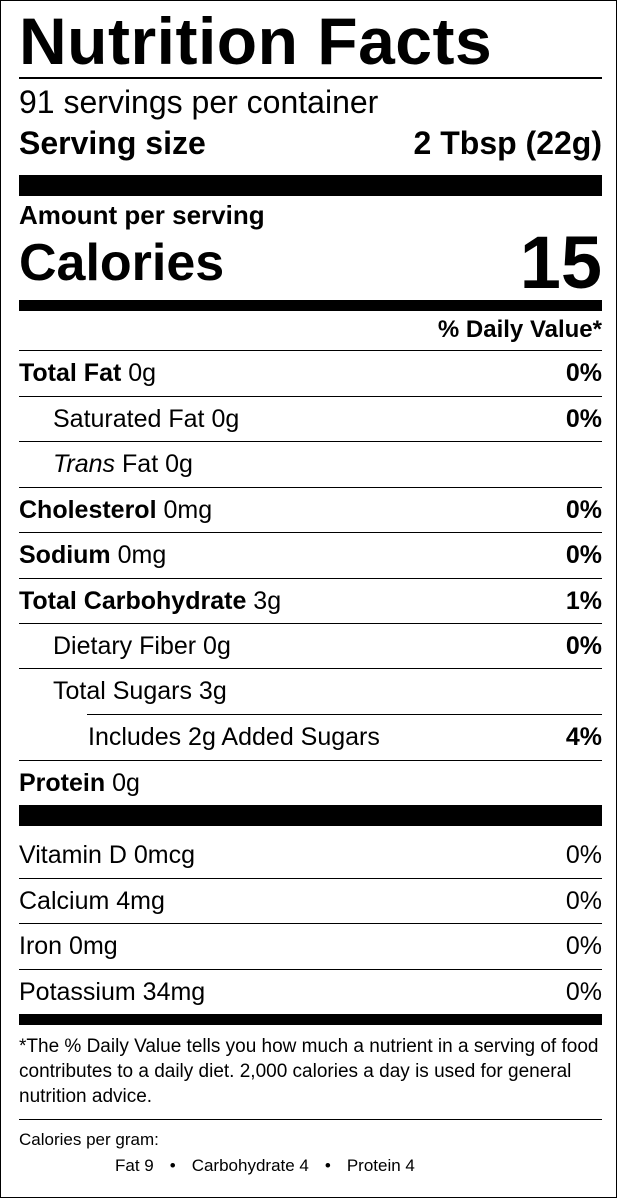 The image size is (619, 1200). I want to click on serving-size-row: Serving size 2 Tbsp (22g), so click(310, 143).